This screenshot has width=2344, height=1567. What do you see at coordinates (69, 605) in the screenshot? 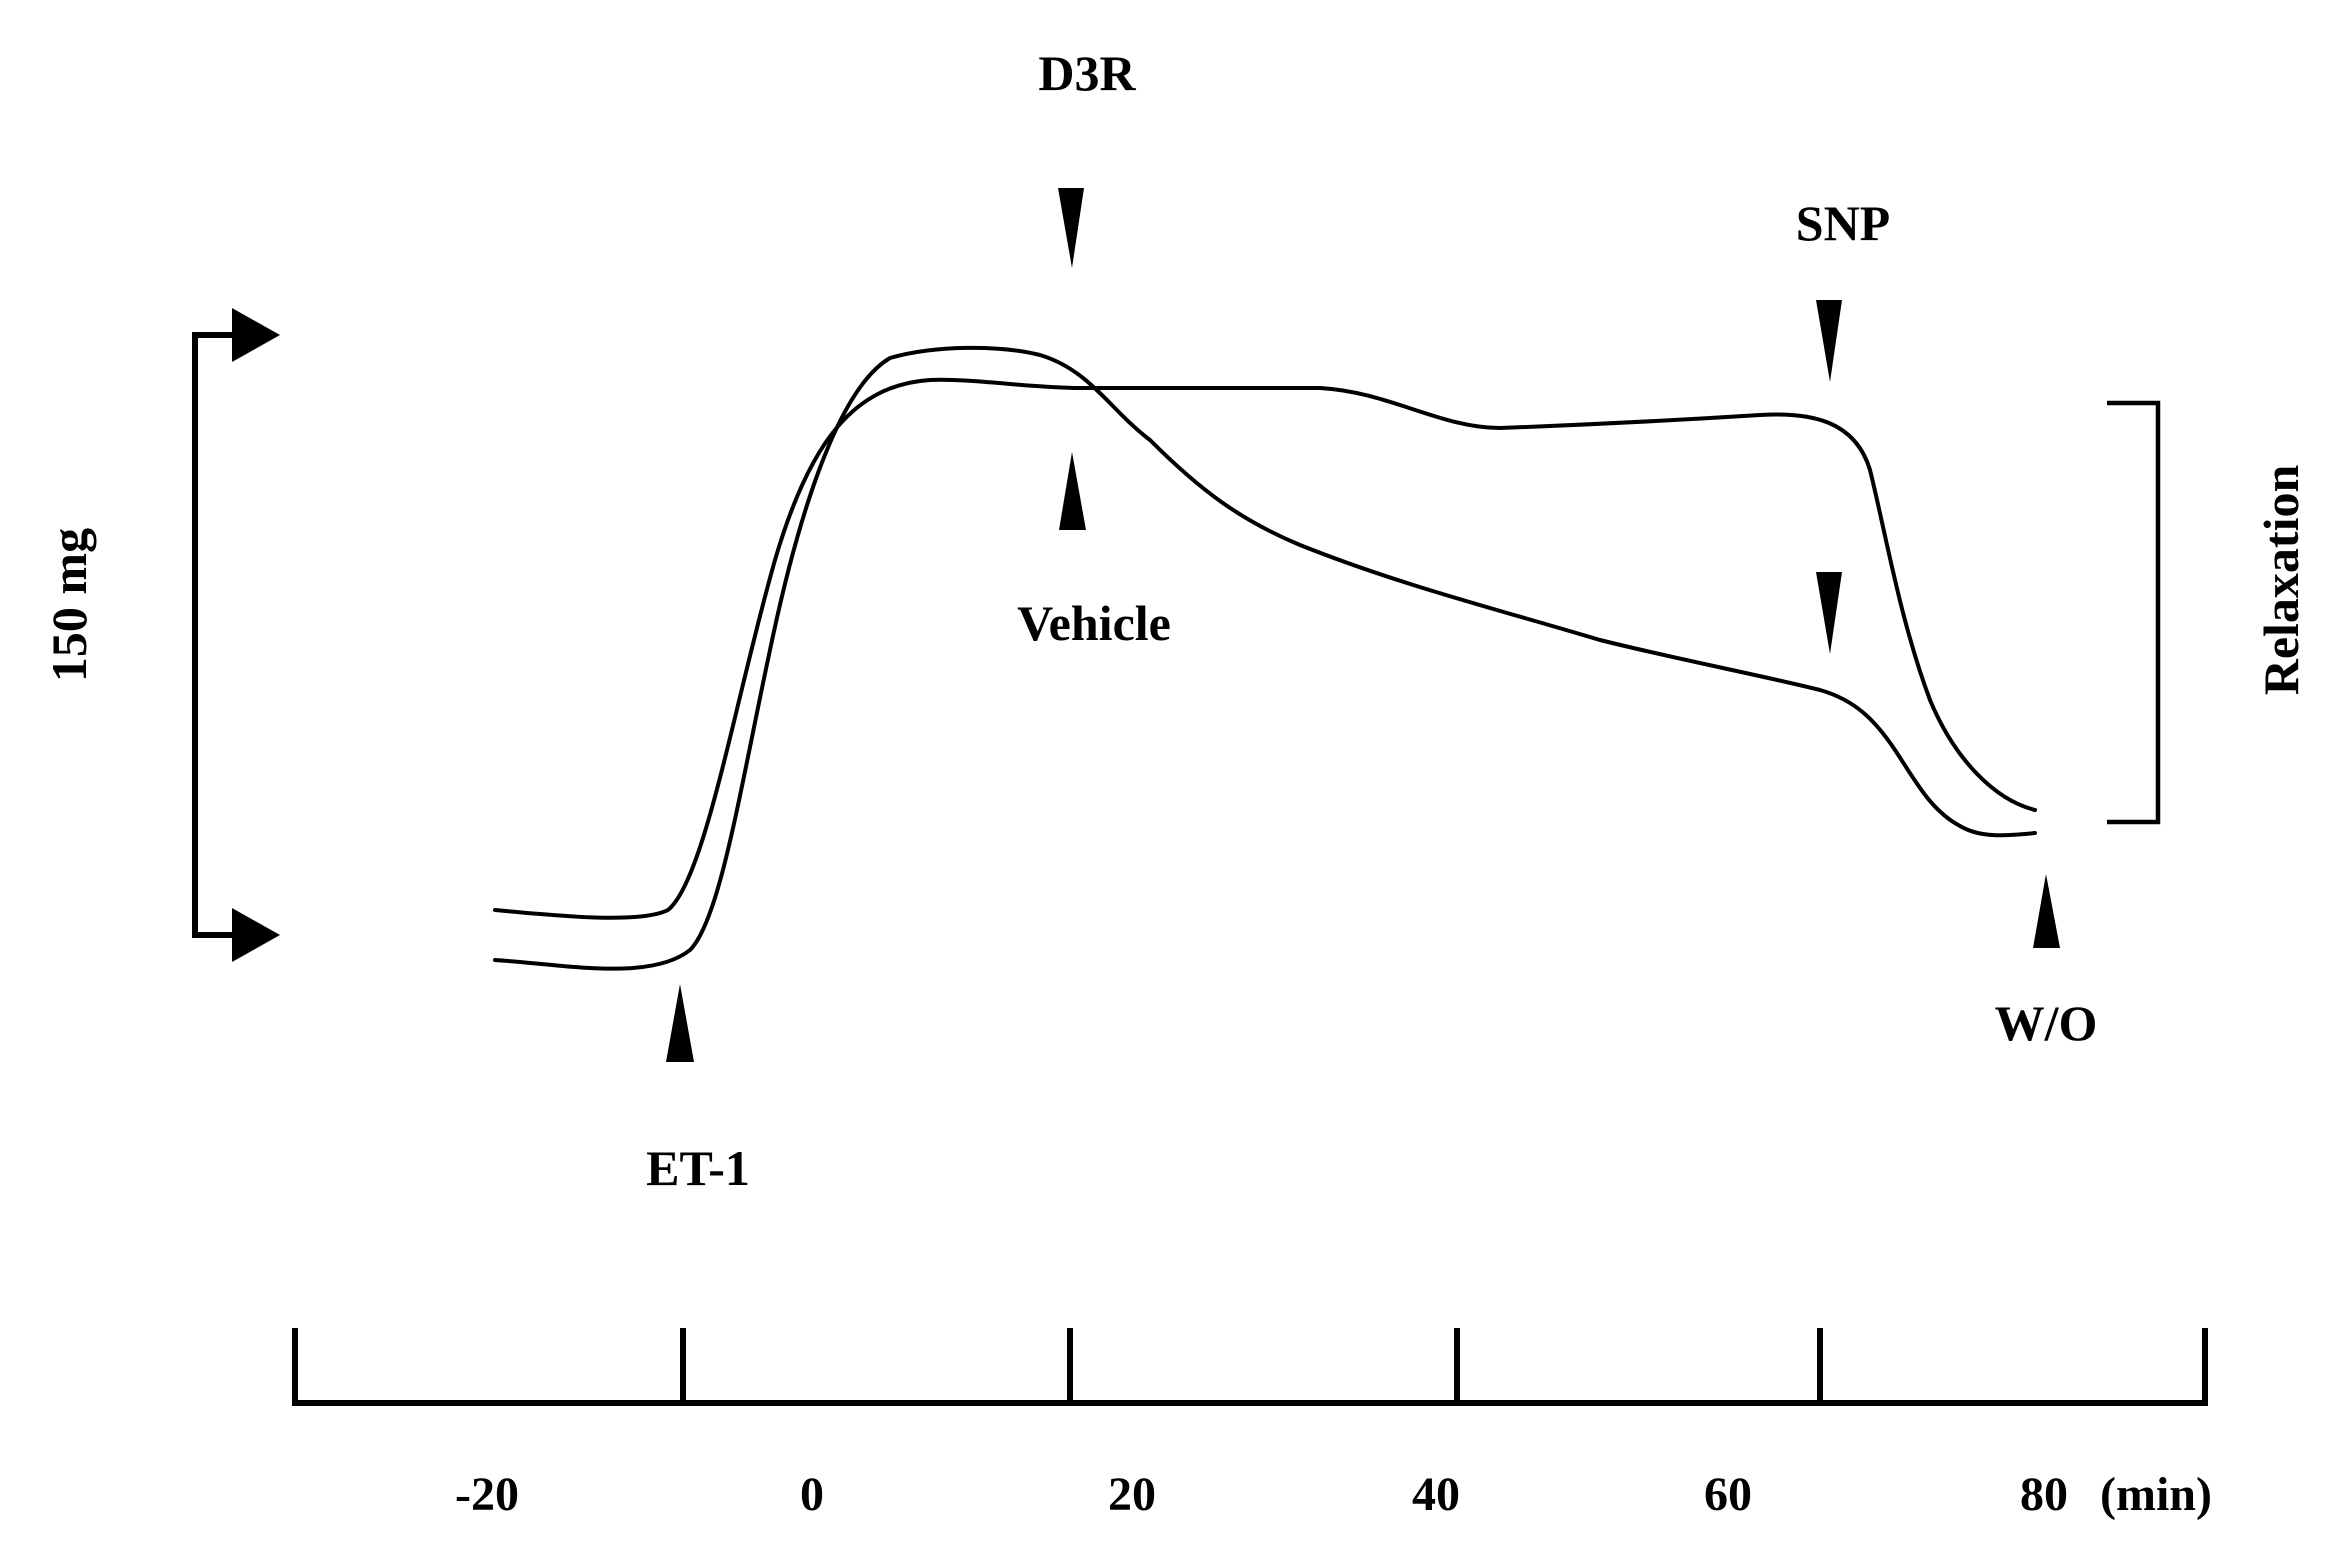
I see `scale-label: 150 mg` at bounding box center [69, 605].